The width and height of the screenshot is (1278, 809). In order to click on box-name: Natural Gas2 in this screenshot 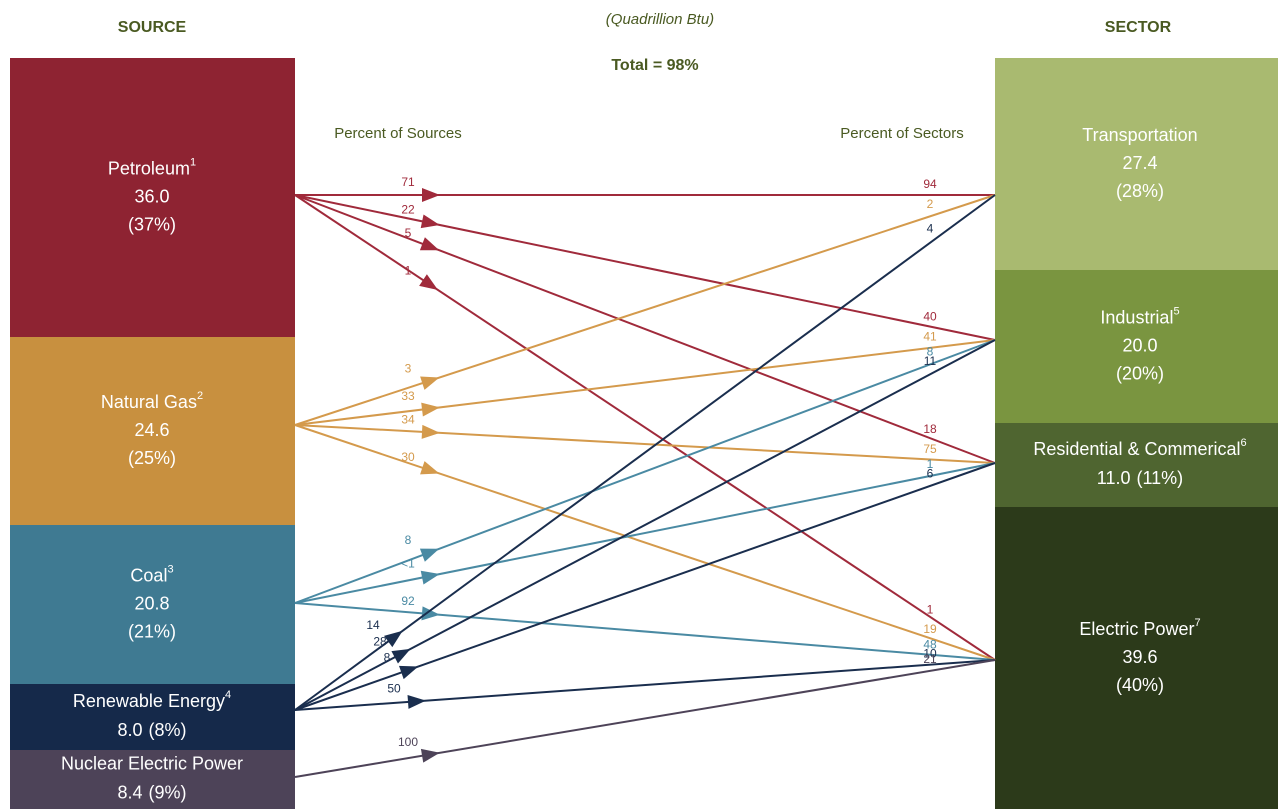, I will do `click(152, 401)`.